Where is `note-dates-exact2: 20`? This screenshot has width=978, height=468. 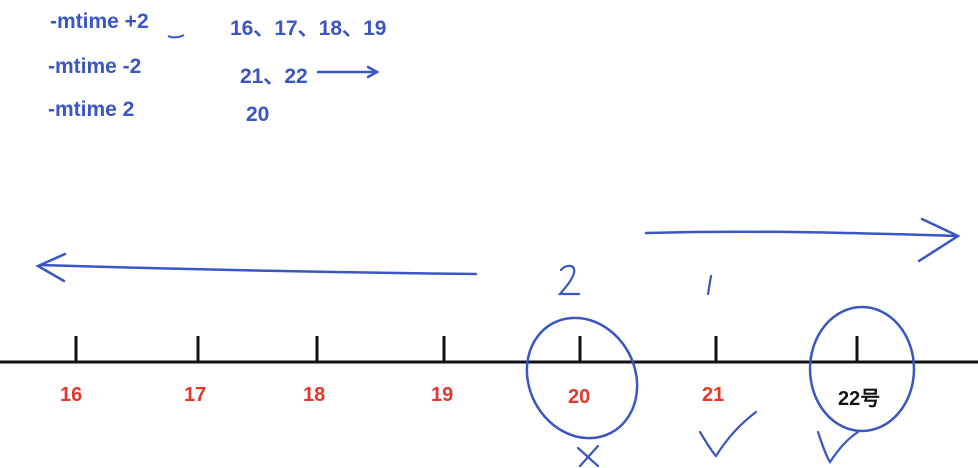 note-dates-exact2: 20 is located at coordinates (258, 114).